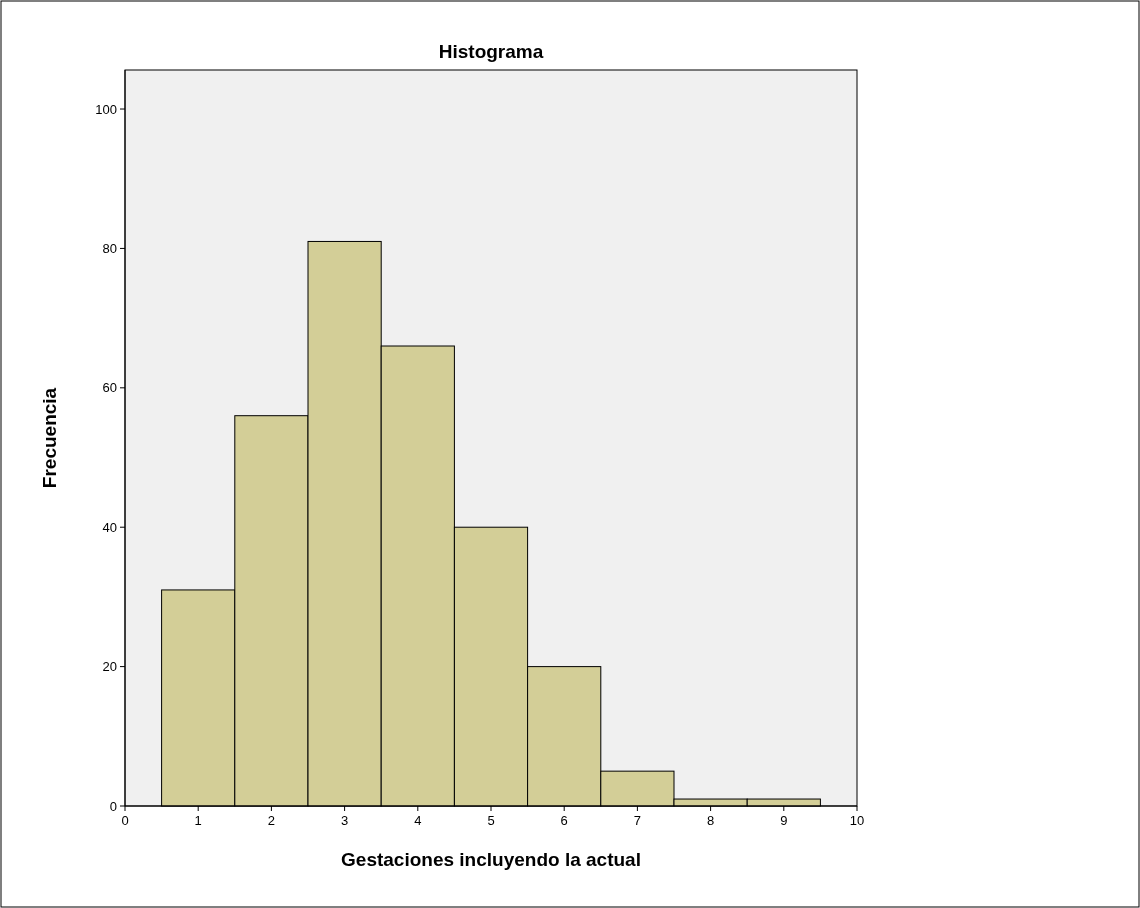 This screenshot has height=908, width=1140. Describe the element at coordinates (418, 820) in the screenshot. I see `x-tick-label: 4` at that location.